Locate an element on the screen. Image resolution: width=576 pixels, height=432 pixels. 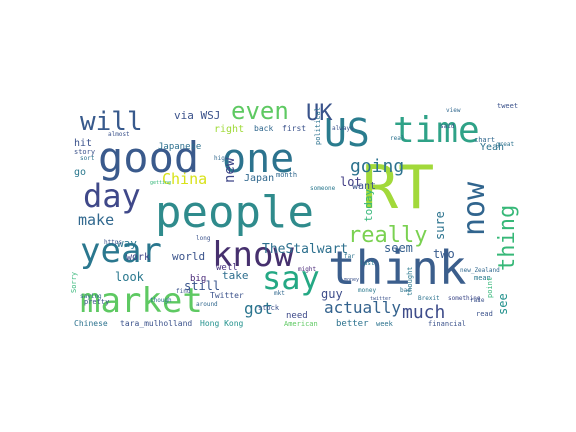
word-chart: chart is located at coordinates (484, 140).